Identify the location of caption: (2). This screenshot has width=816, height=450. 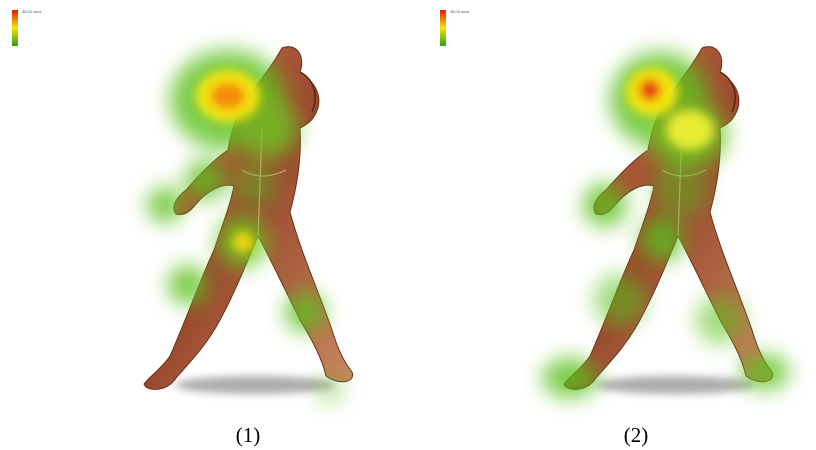
(636, 435).